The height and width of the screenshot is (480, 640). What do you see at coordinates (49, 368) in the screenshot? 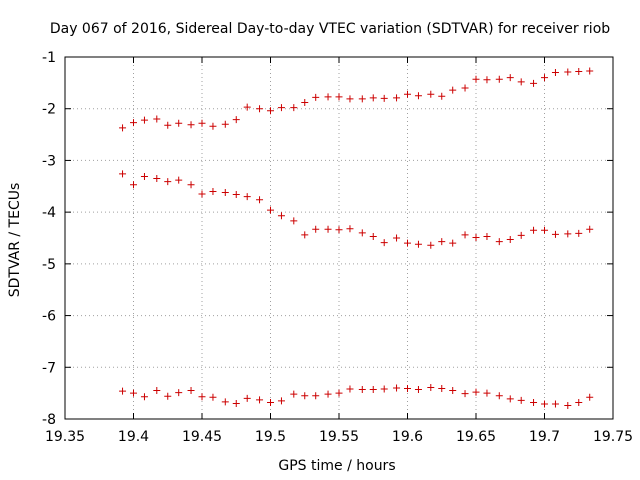
I see `y-tick-label: -7` at bounding box center [49, 368].